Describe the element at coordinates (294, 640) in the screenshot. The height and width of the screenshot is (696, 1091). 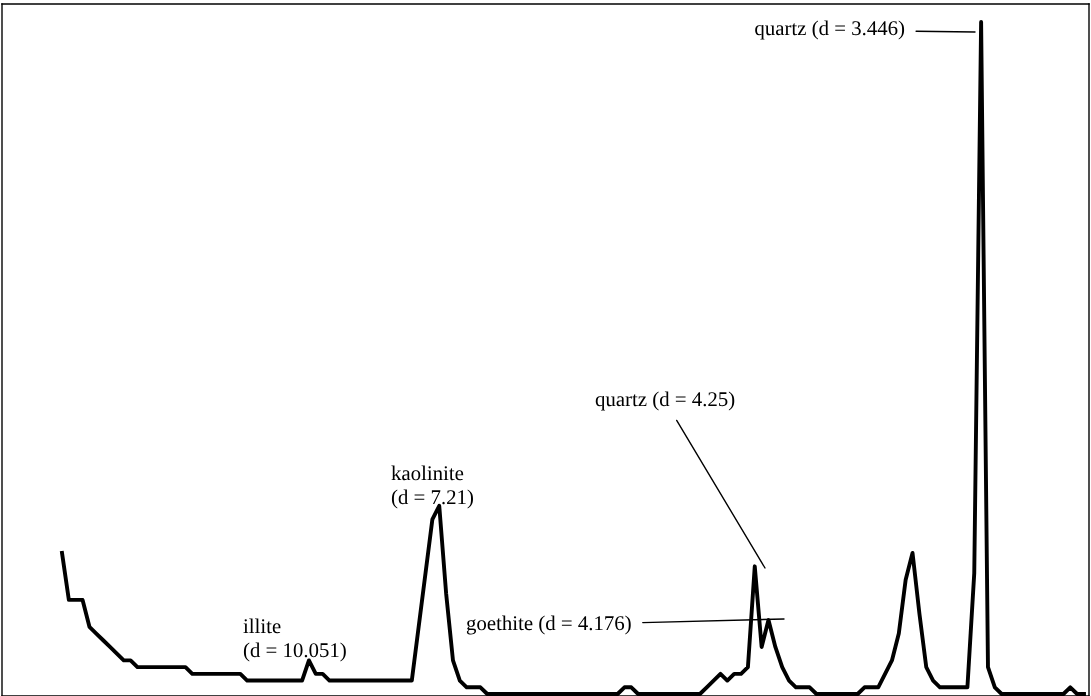
I see `annotation: illite (d = 10.051)` at that location.